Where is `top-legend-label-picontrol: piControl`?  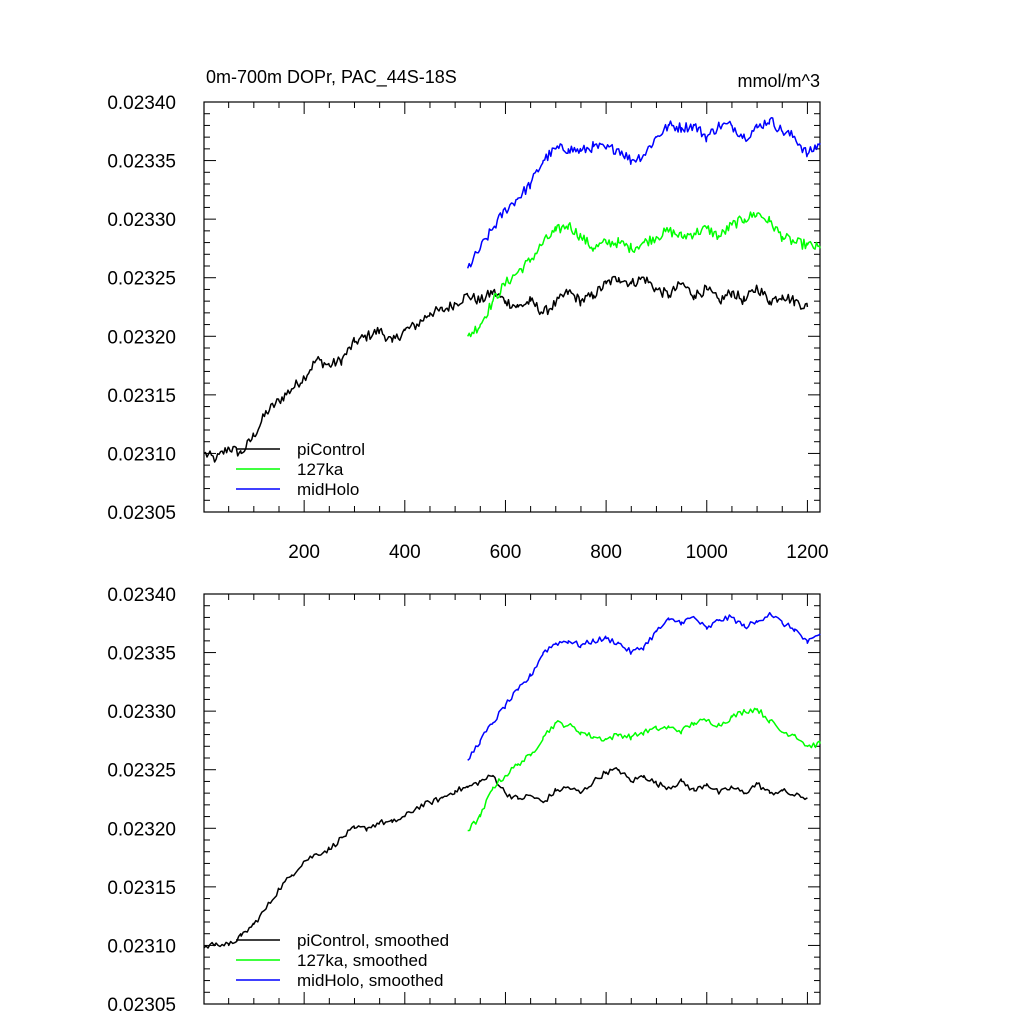 top-legend-label-picontrol: piControl is located at coordinates (331, 449).